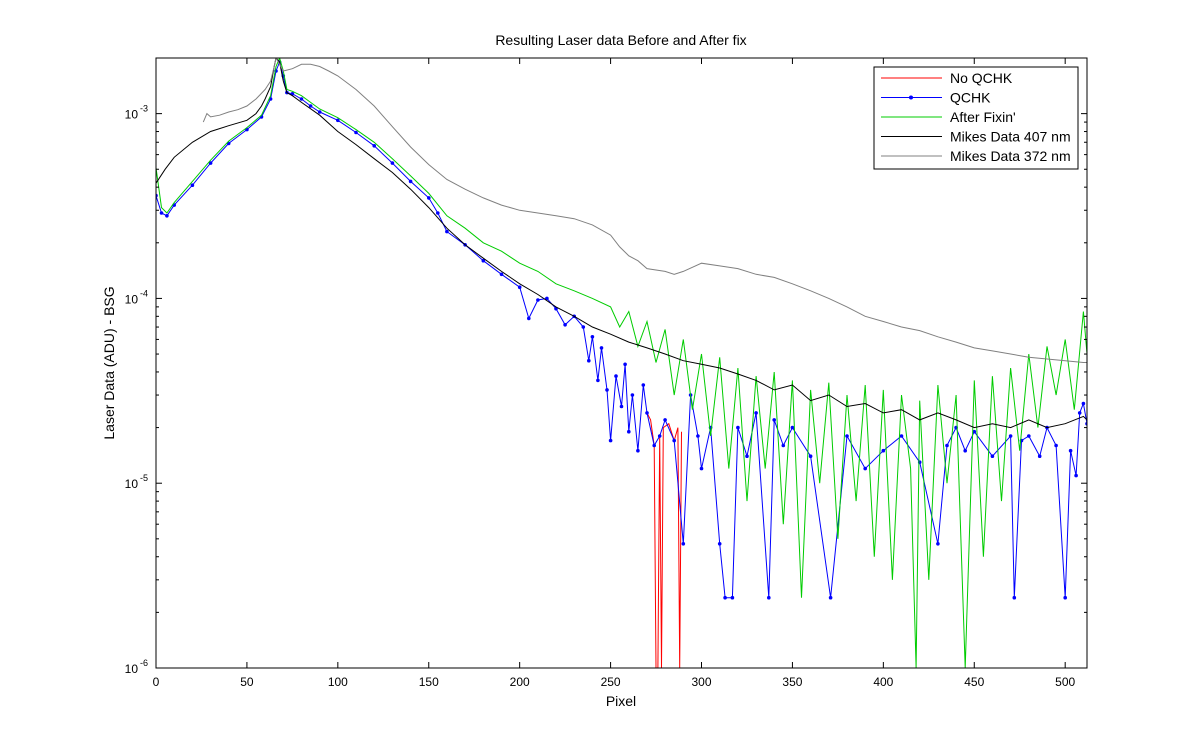 This screenshot has width=1200, height=750. I want to click on x-tick-label-2: 100, so click(338, 682).